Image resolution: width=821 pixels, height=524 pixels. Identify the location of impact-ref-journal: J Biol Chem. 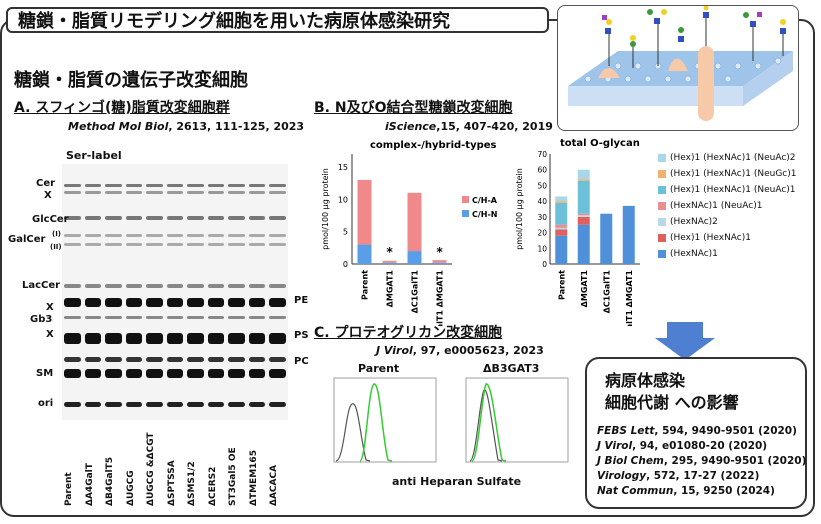
(630, 461).